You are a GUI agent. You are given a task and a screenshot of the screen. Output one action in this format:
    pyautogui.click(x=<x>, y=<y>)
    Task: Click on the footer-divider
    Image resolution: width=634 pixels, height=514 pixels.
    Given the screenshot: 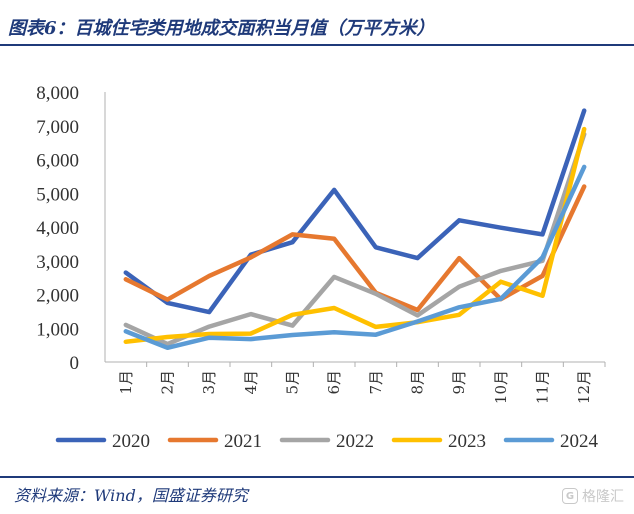 What is the action you would take?
    pyautogui.click(x=317, y=477)
    